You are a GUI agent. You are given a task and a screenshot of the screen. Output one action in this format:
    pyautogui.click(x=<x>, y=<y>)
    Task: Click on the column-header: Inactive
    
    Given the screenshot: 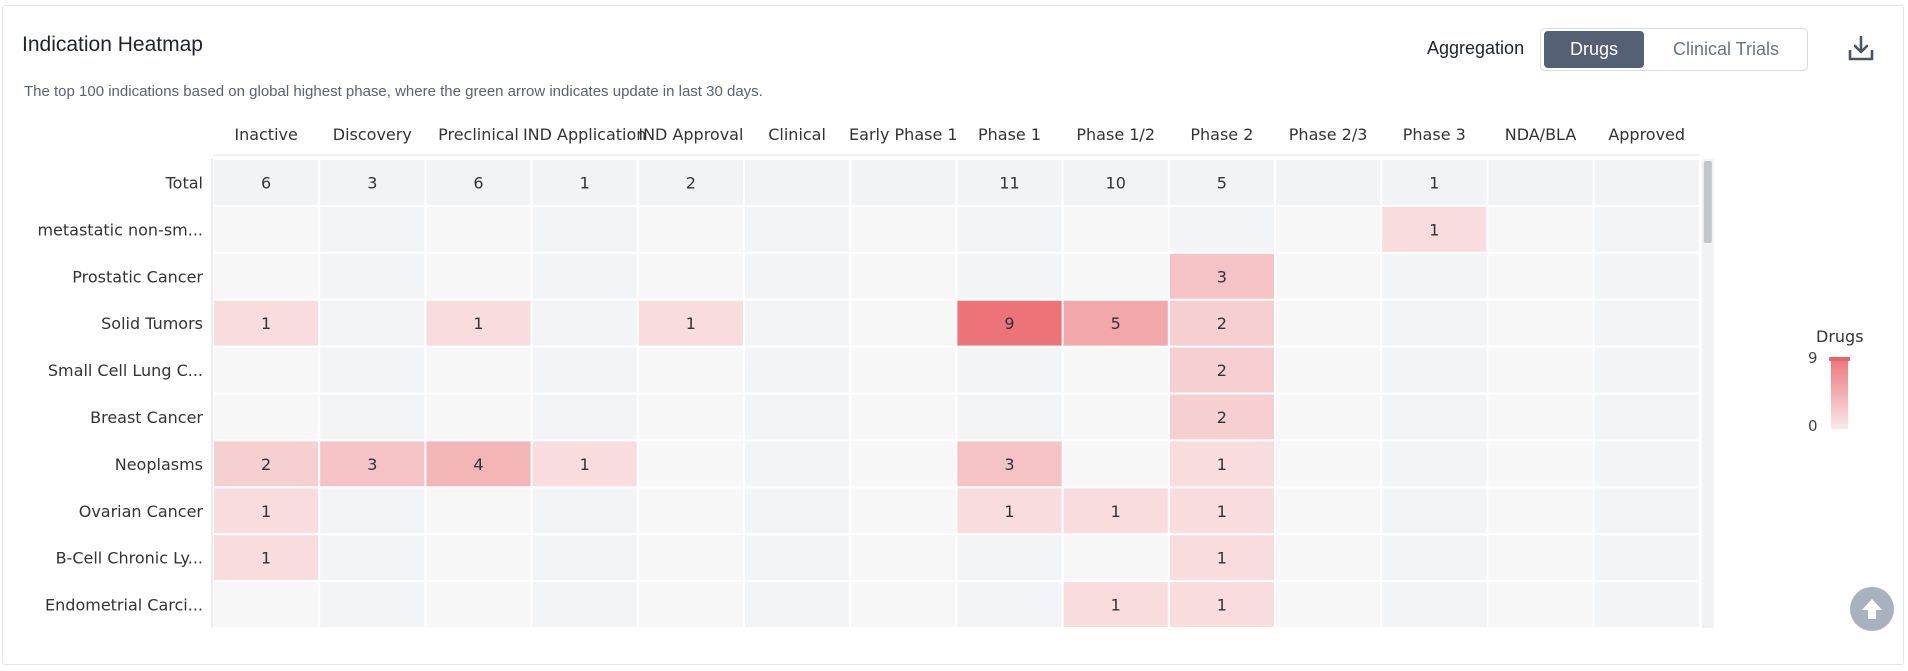 What is the action you would take?
    pyautogui.click(x=266, y=134)
    